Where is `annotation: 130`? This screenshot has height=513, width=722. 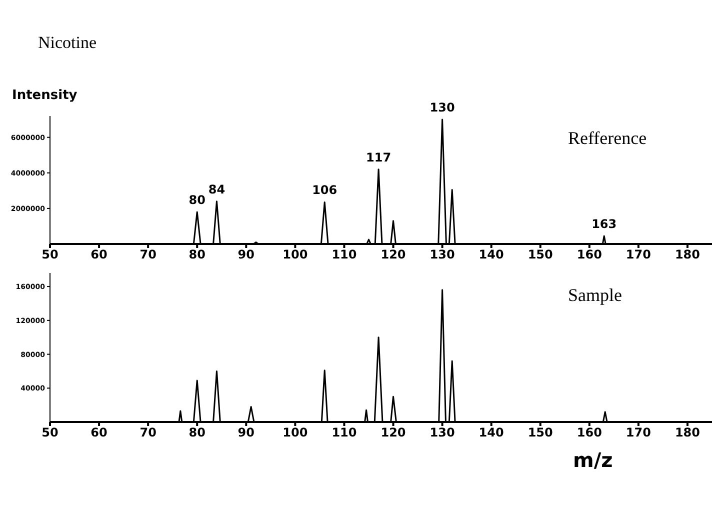 annotation: 130 is located at coordinates (442, 107).